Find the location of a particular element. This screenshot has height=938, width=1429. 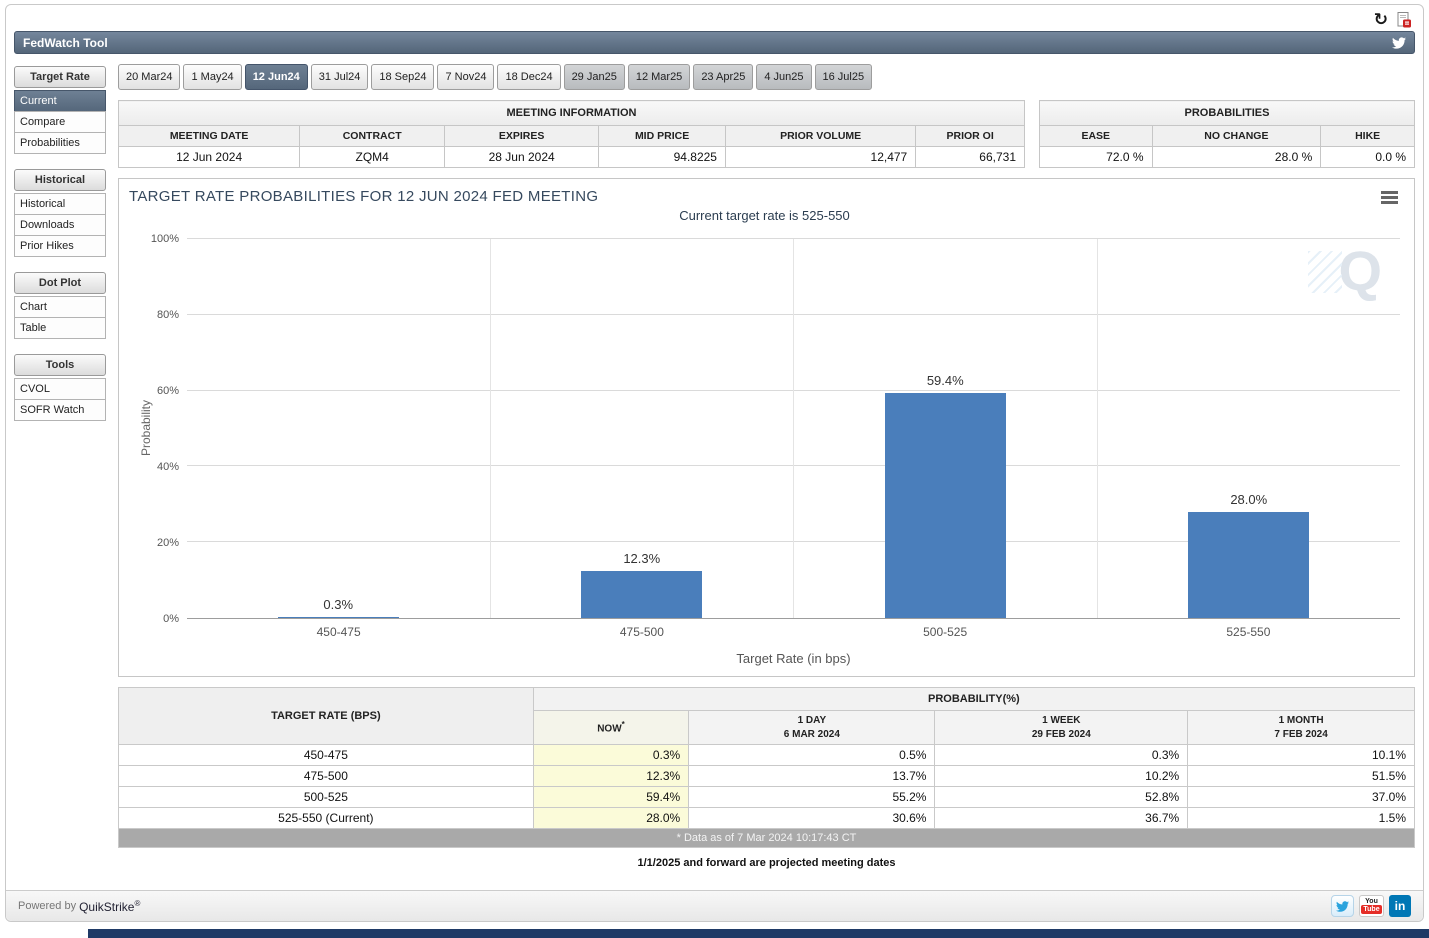

pdf-export-icon is located at coordinates (1404, 20).